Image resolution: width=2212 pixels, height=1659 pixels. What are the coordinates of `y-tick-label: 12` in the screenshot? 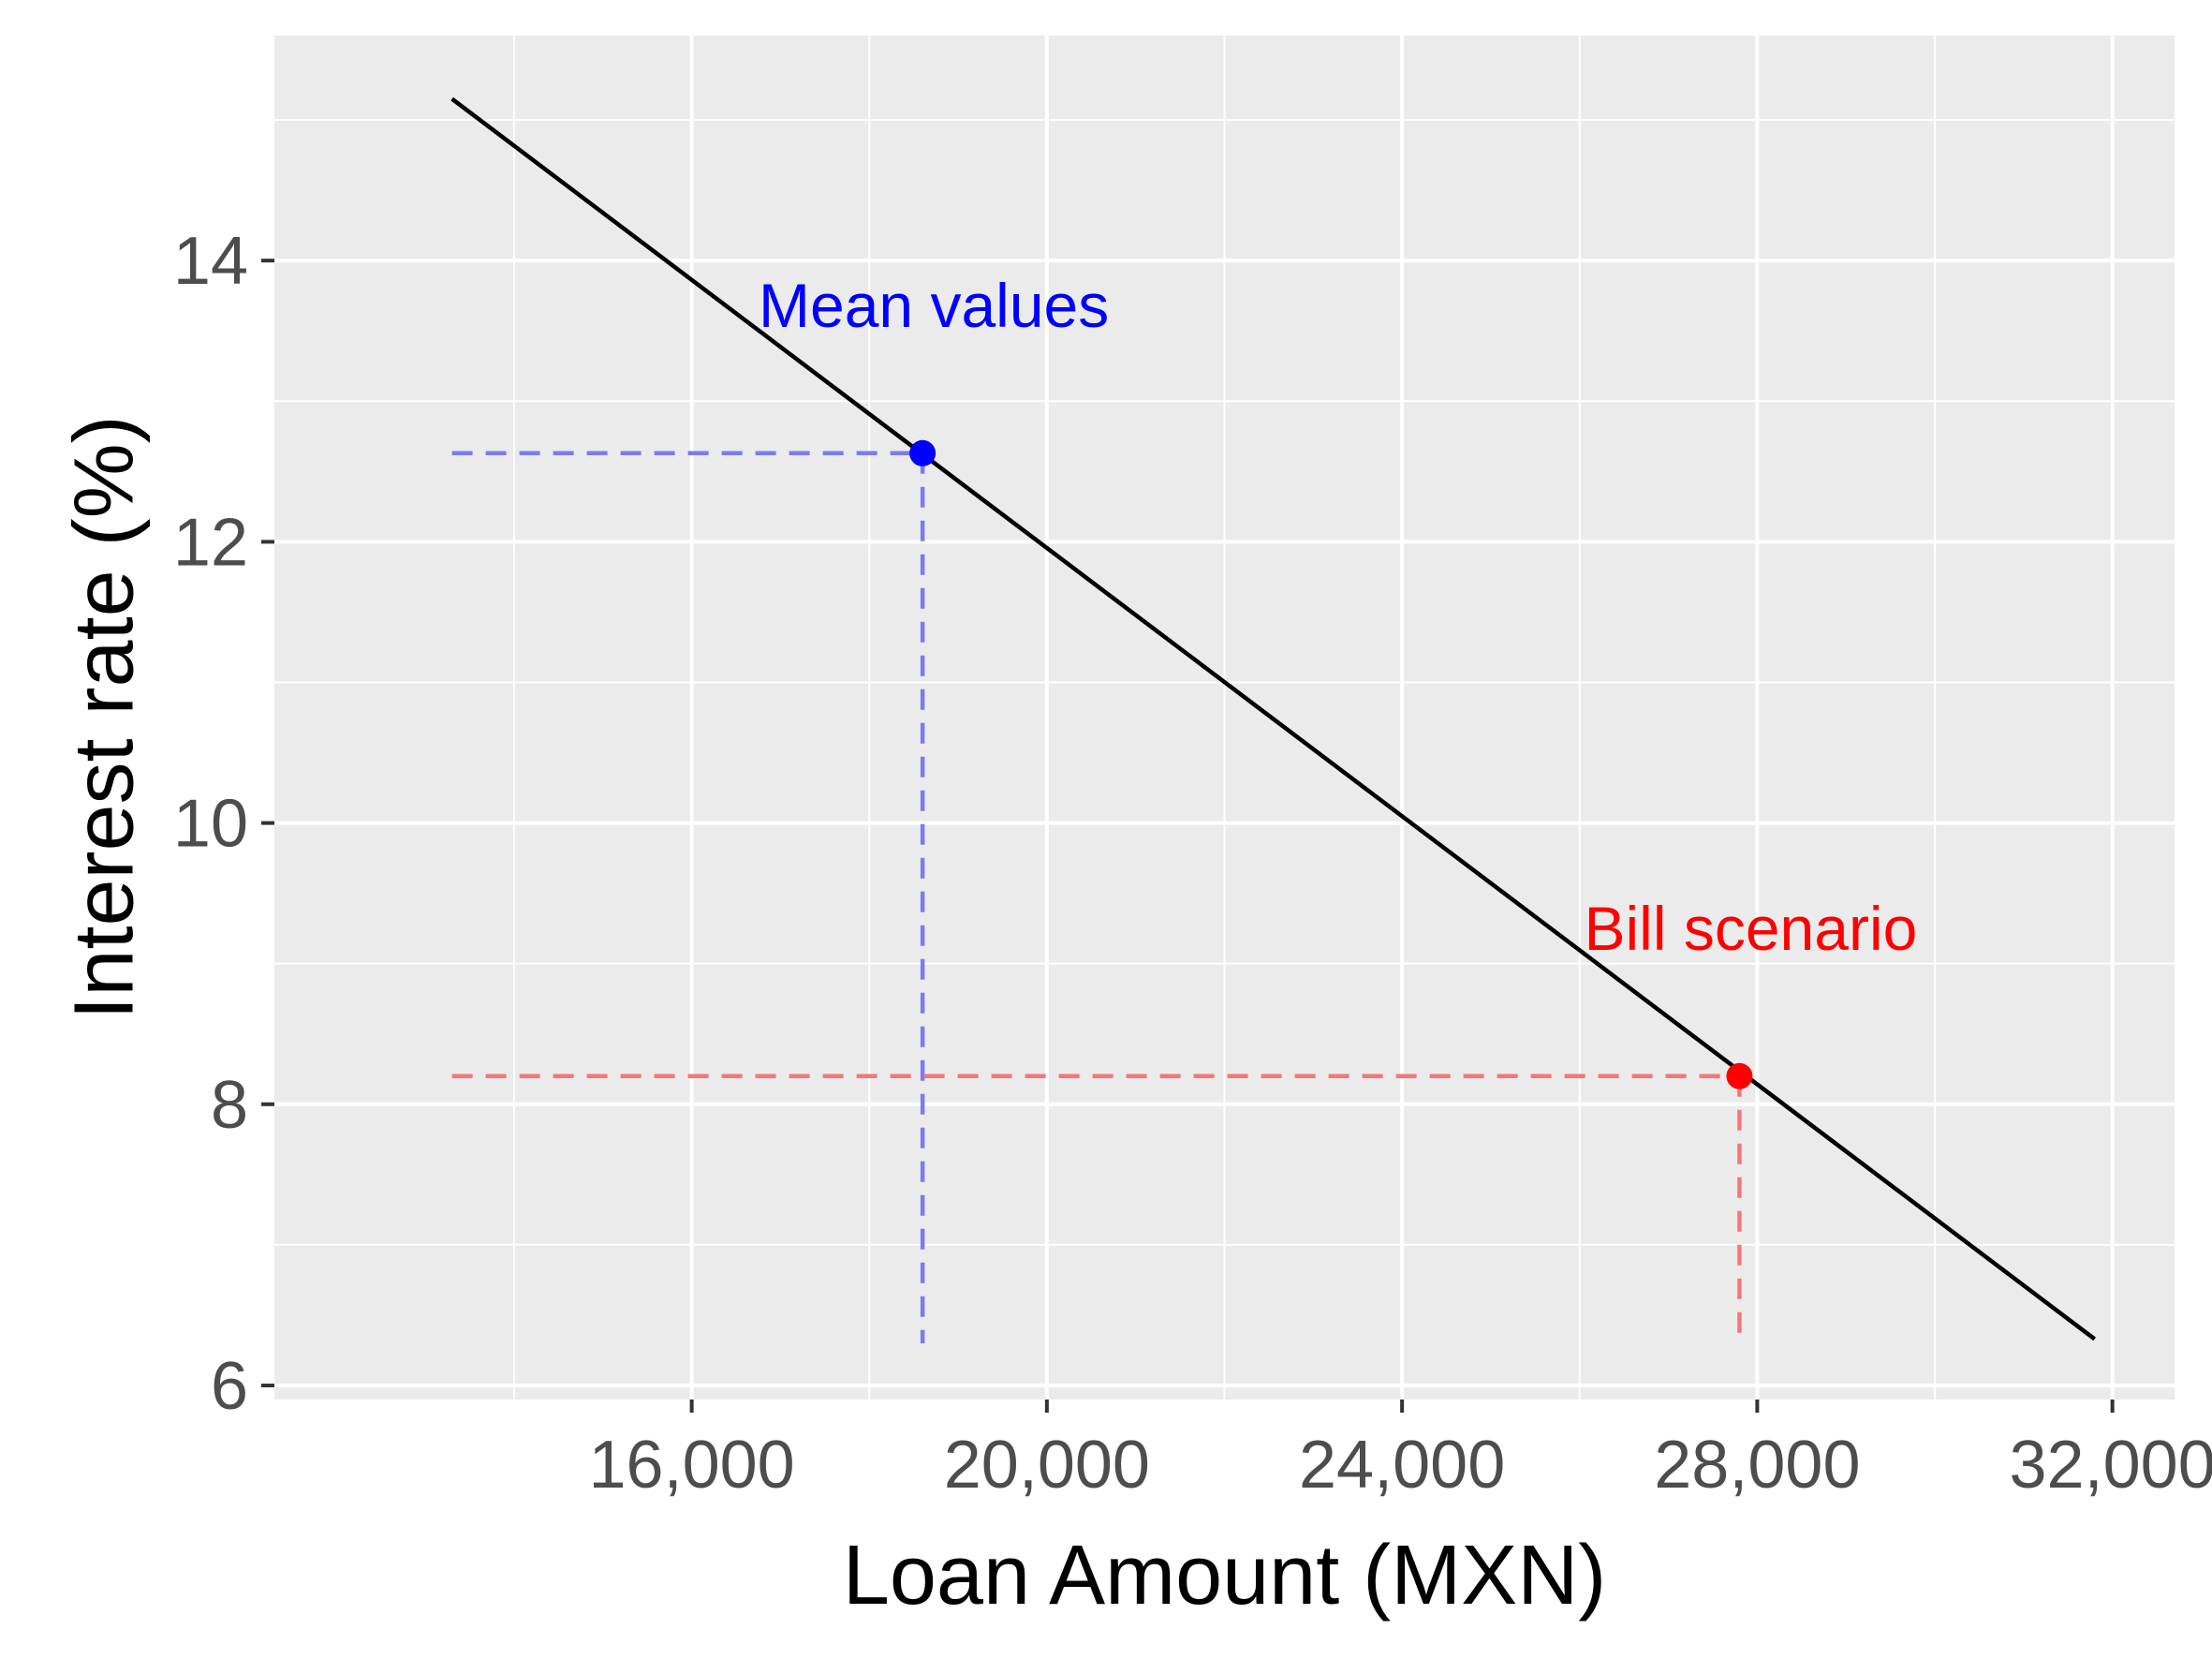 It's located at (210, 543).